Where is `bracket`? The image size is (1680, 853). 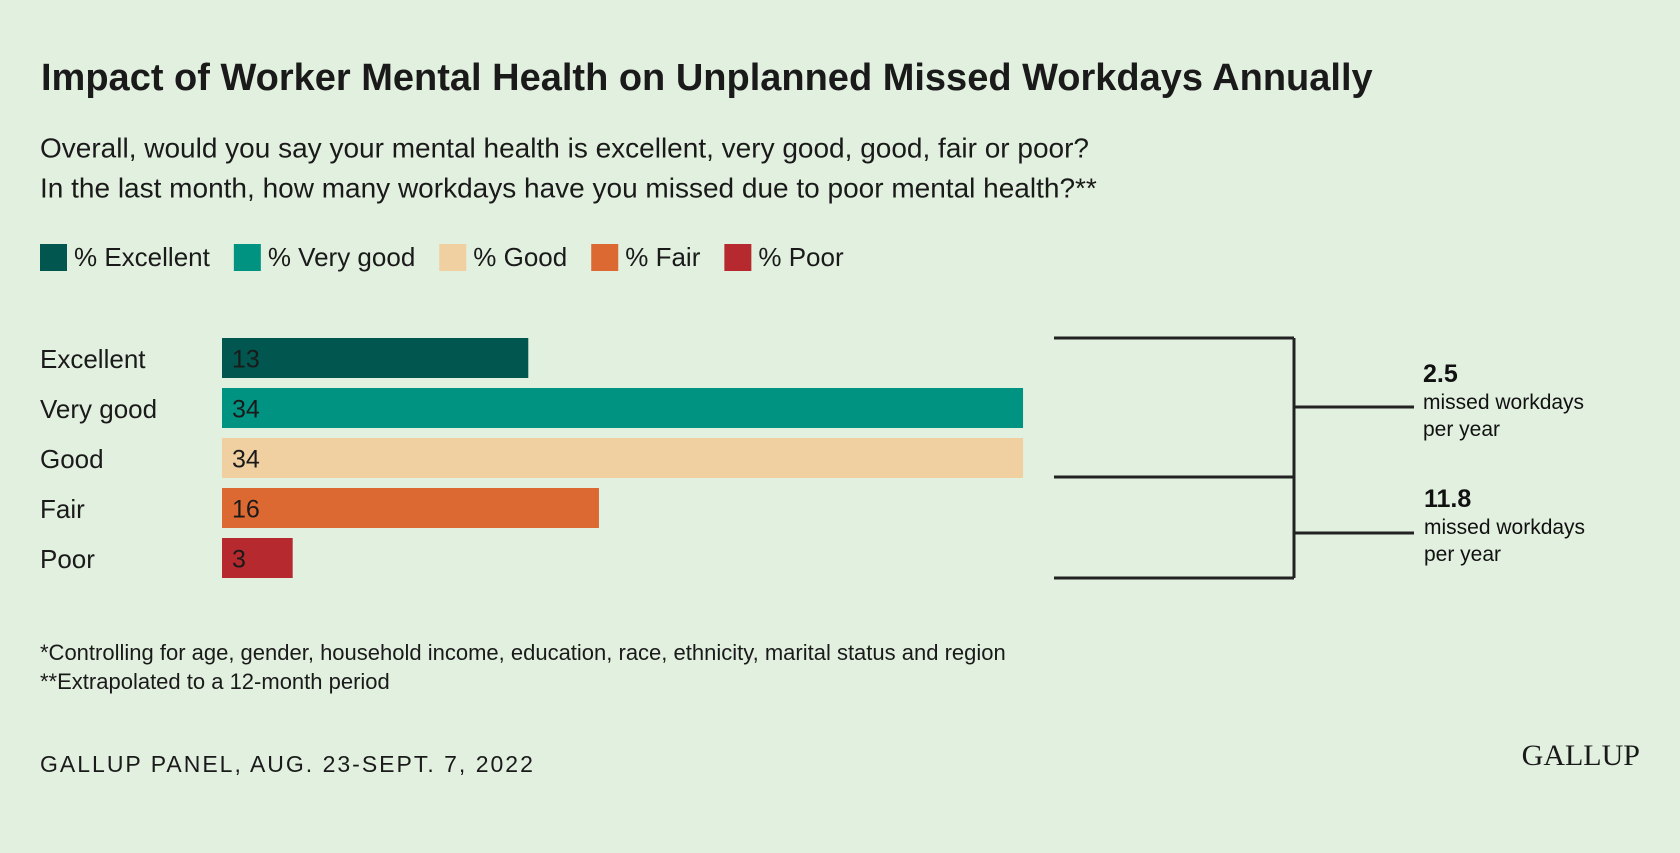 bracket is located at coordinates (1234, 458).